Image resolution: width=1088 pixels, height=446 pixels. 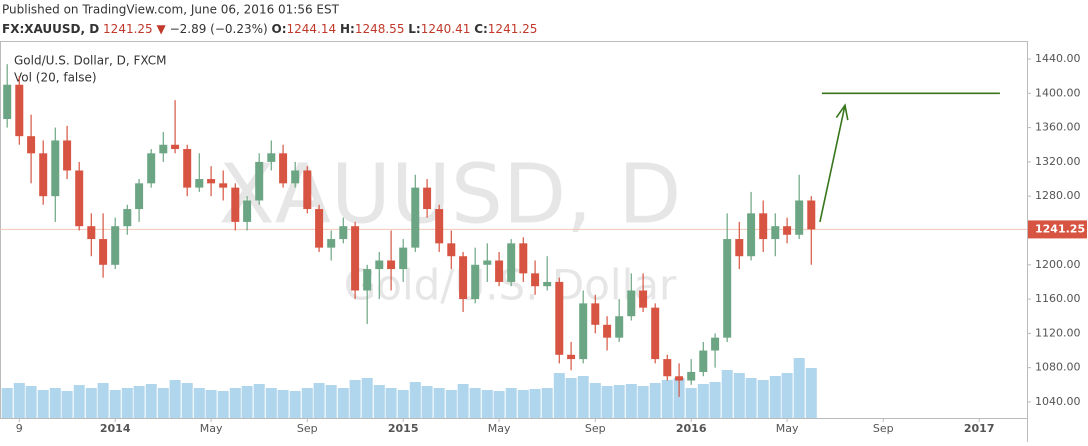 What do you see at coordinates (1058, 264) in the screenshot?
I see `y-tick-label: 1200.00` at bounding box center [1058, 264].